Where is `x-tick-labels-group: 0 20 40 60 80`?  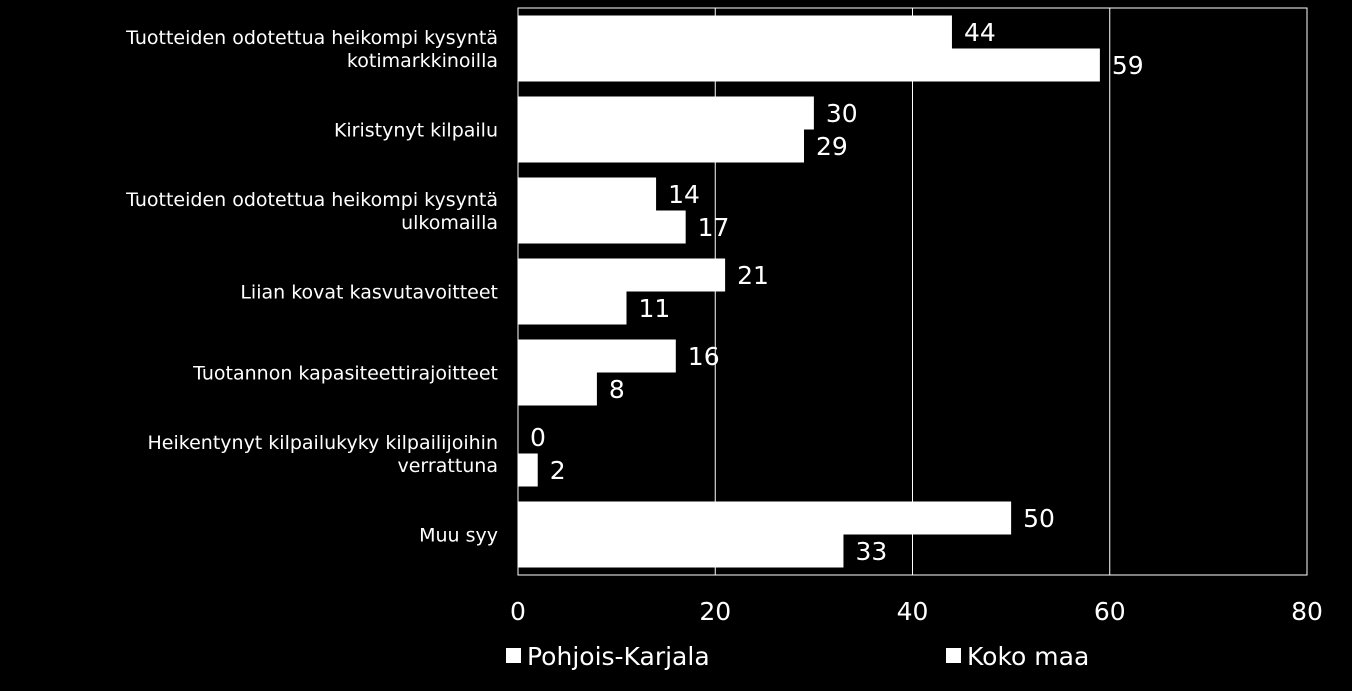
x-tick-labels-group: 0 20 40 60 80 is located at coordinates (916, 611).